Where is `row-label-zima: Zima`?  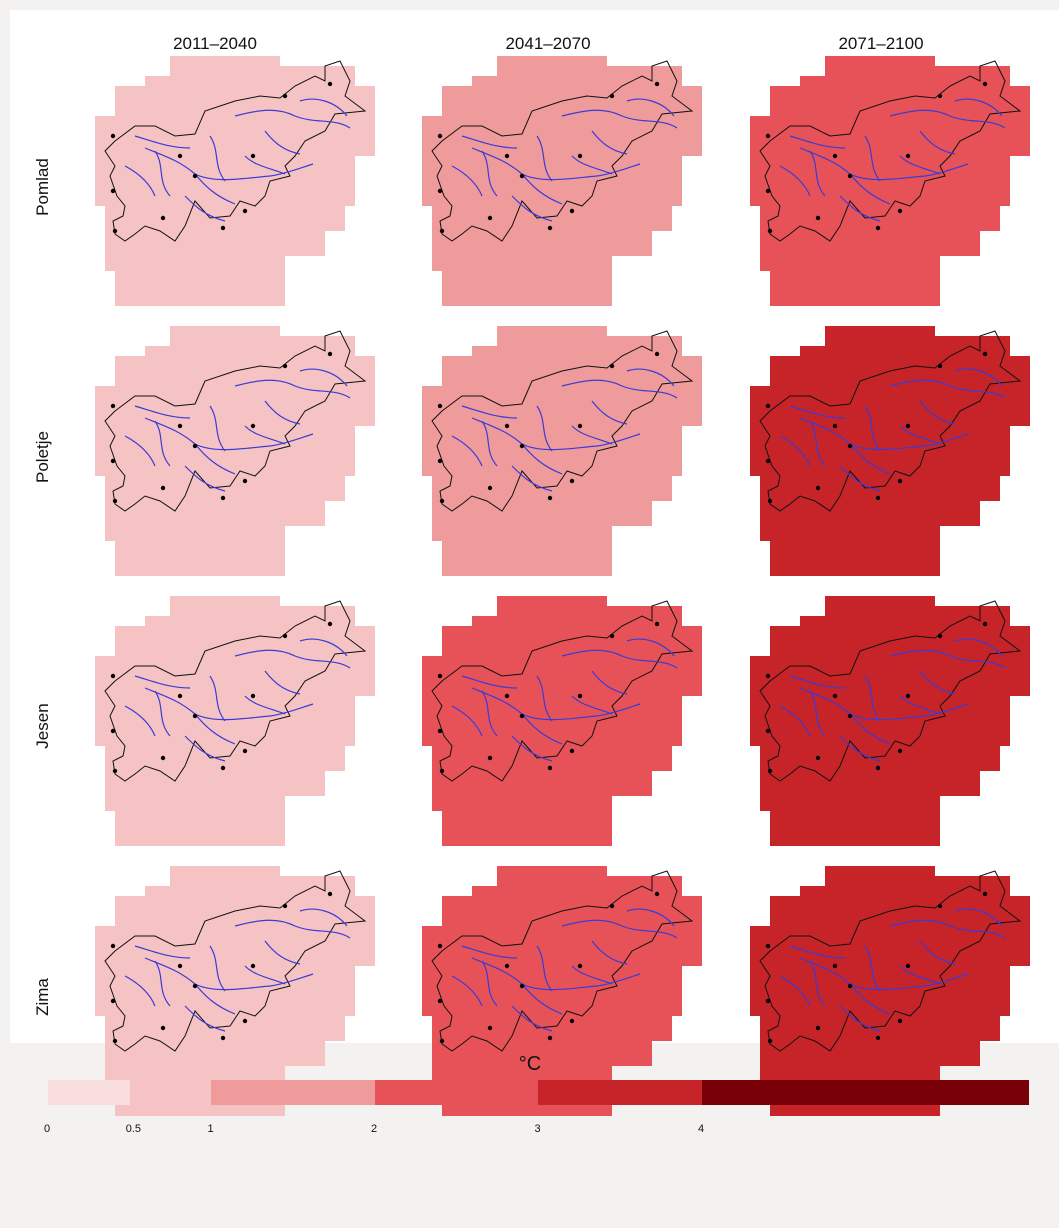
row-label-zima: Zima is located at coordinates (42, 997).